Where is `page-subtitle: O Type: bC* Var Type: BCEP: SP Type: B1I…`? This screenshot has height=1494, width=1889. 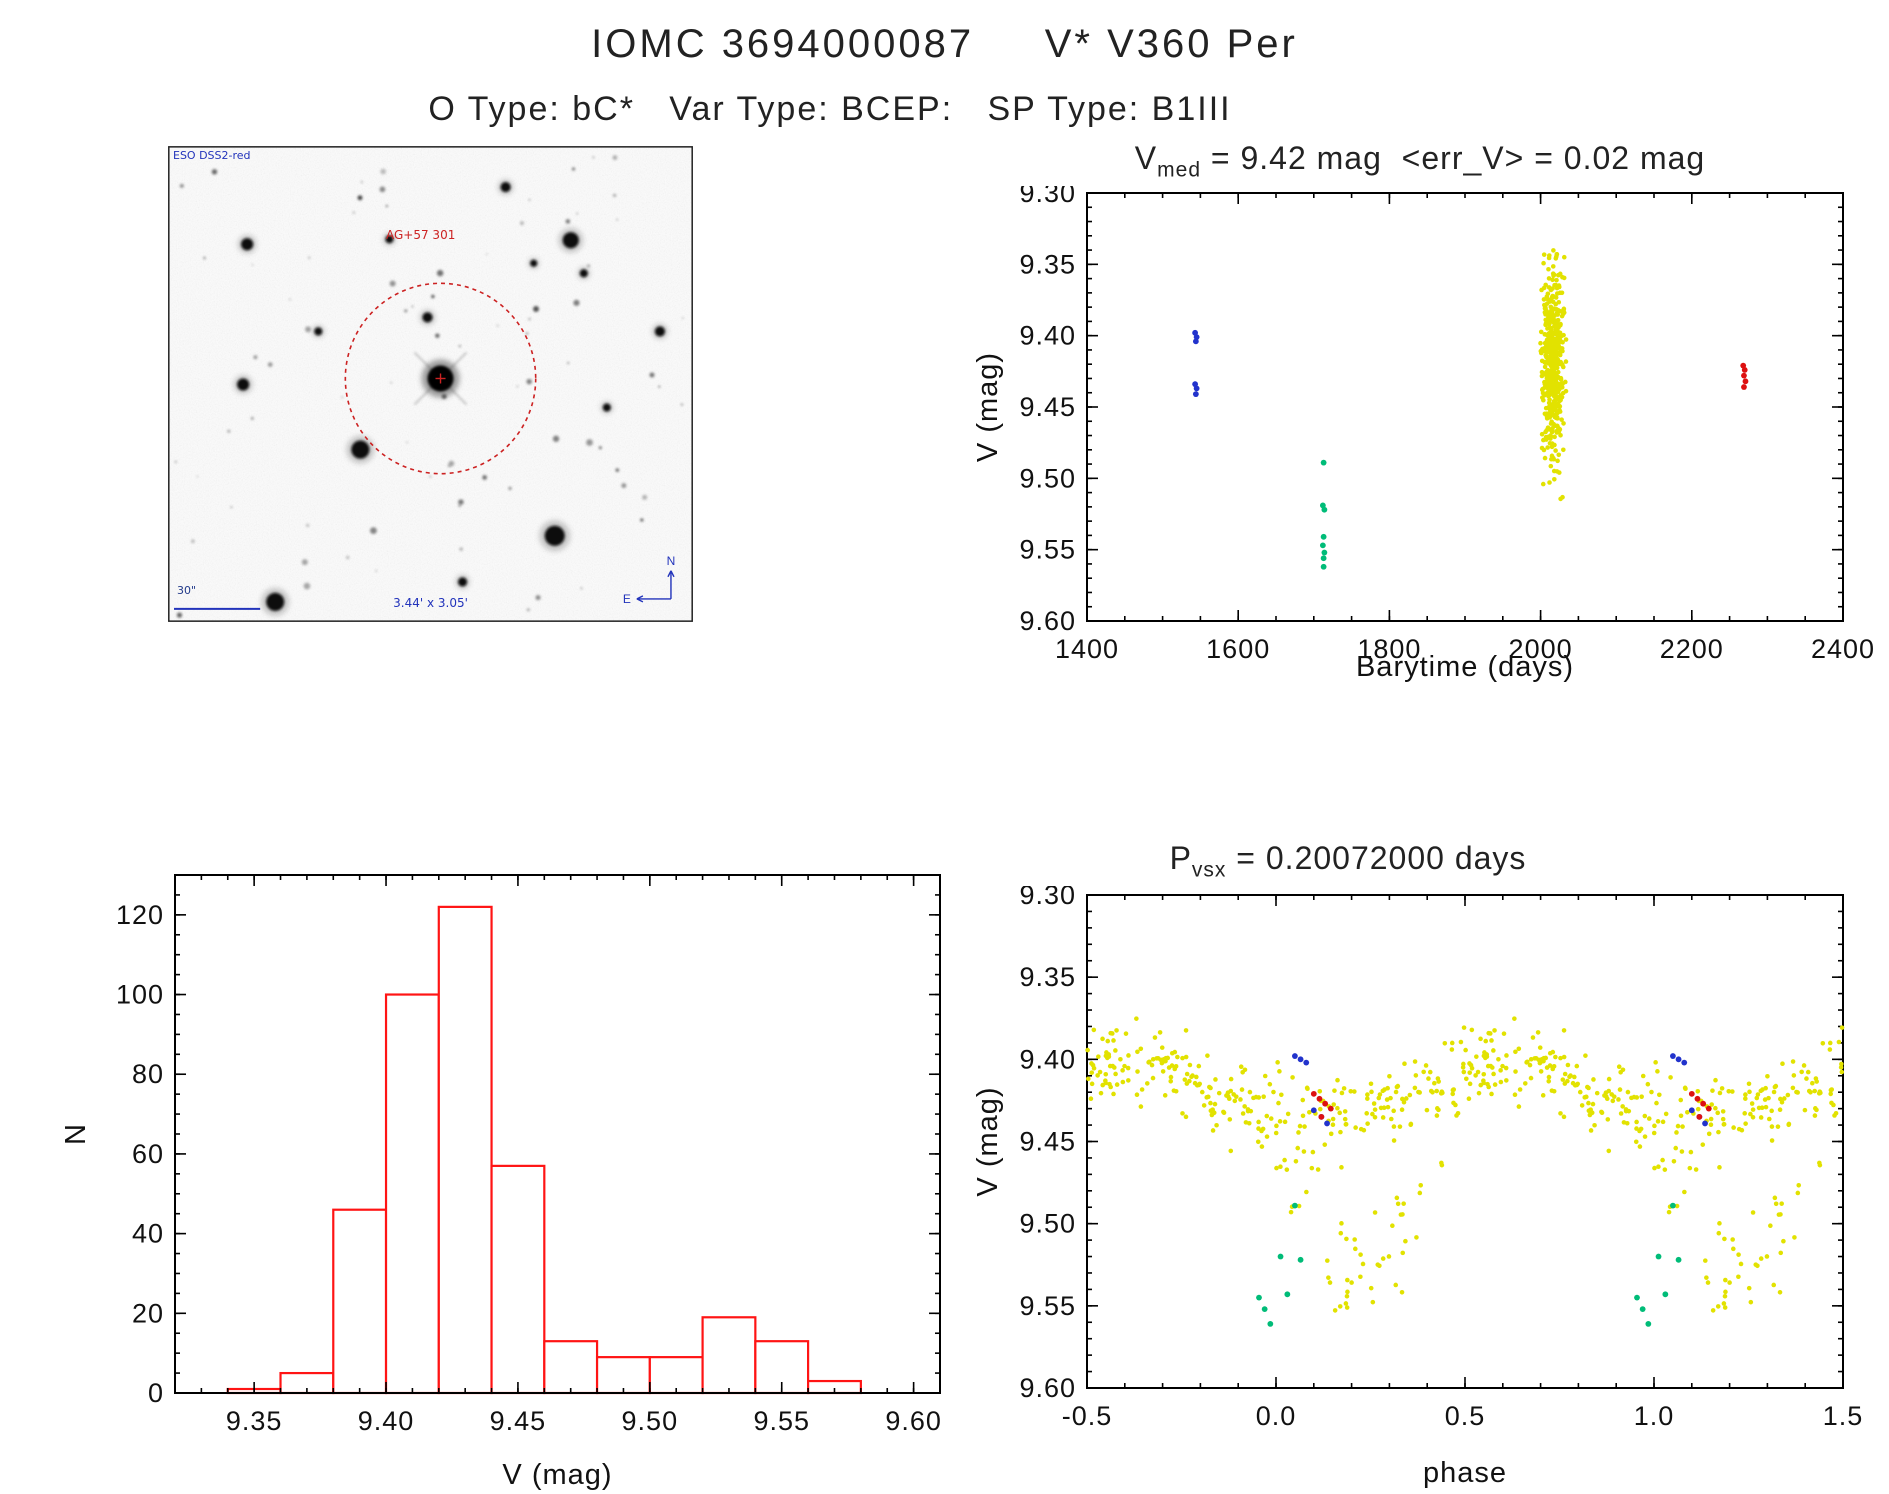 page-subtitle: O Type: bC* Var Type: BCEP: SP Type: B1I… is located at coordinates (830, 109).